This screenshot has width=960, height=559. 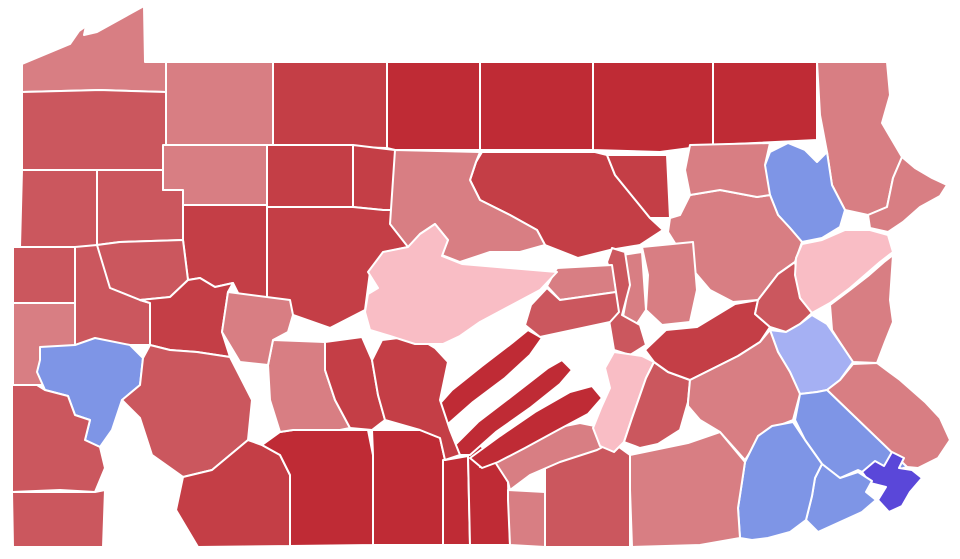 I want to click on county-perry, so click(x=536, y=427).